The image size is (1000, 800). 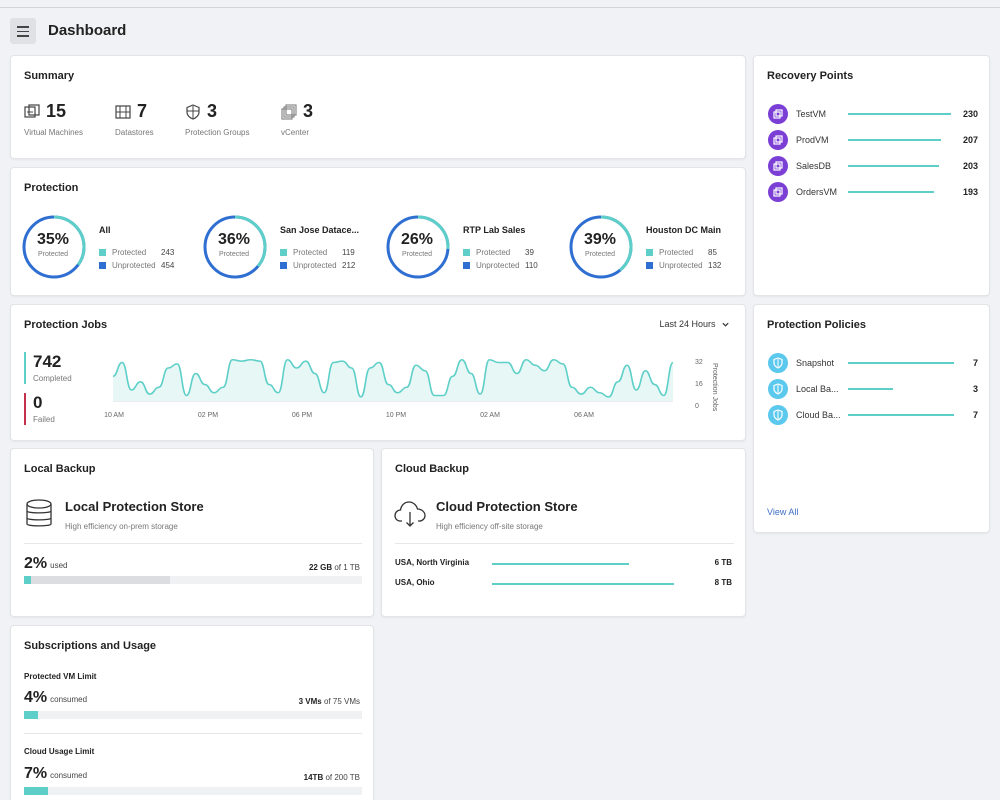 I want to click on policy-row: Snapshot 7, so click(x=873, y=363).